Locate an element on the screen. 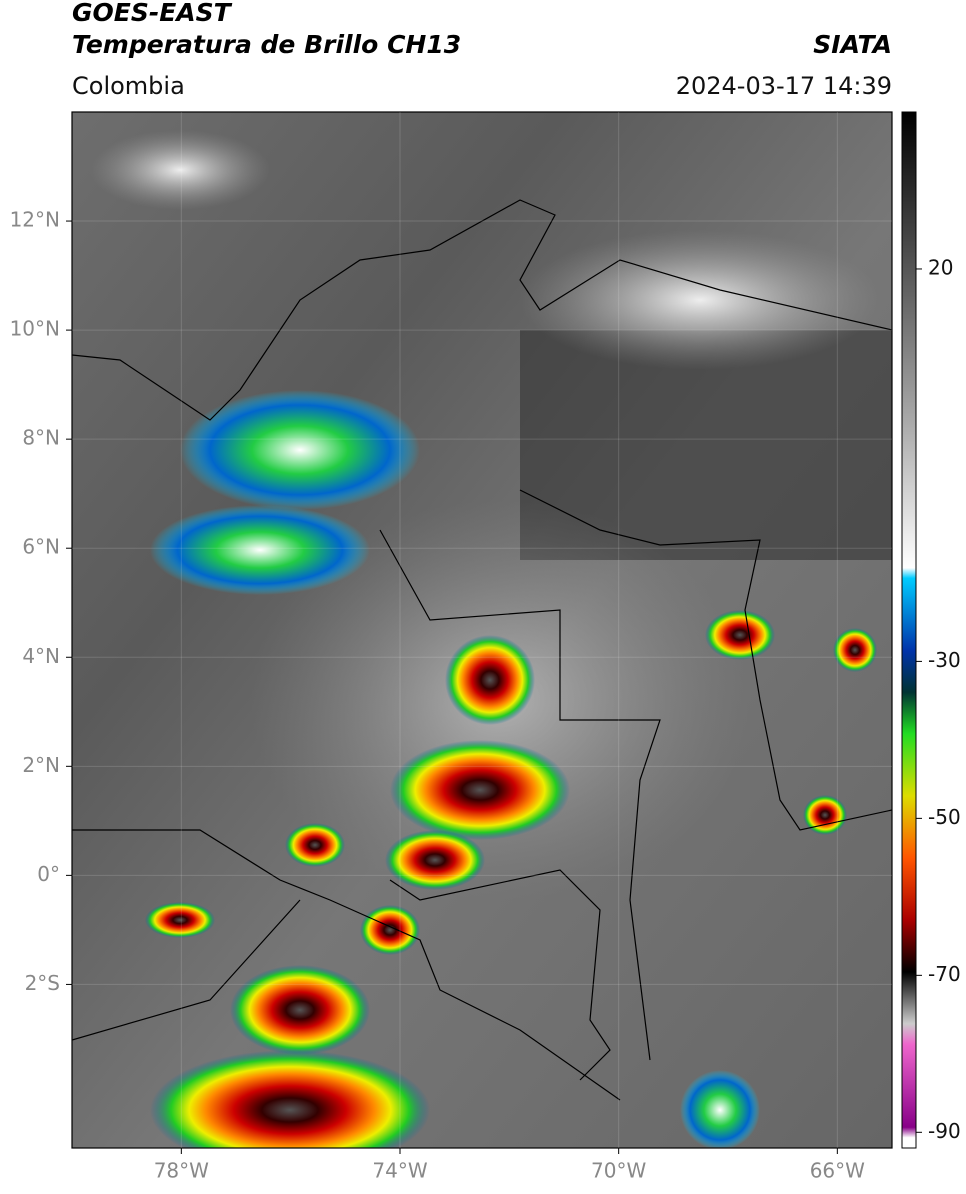  x-tick-label: 70°W is located at coordinates (618, 1171).